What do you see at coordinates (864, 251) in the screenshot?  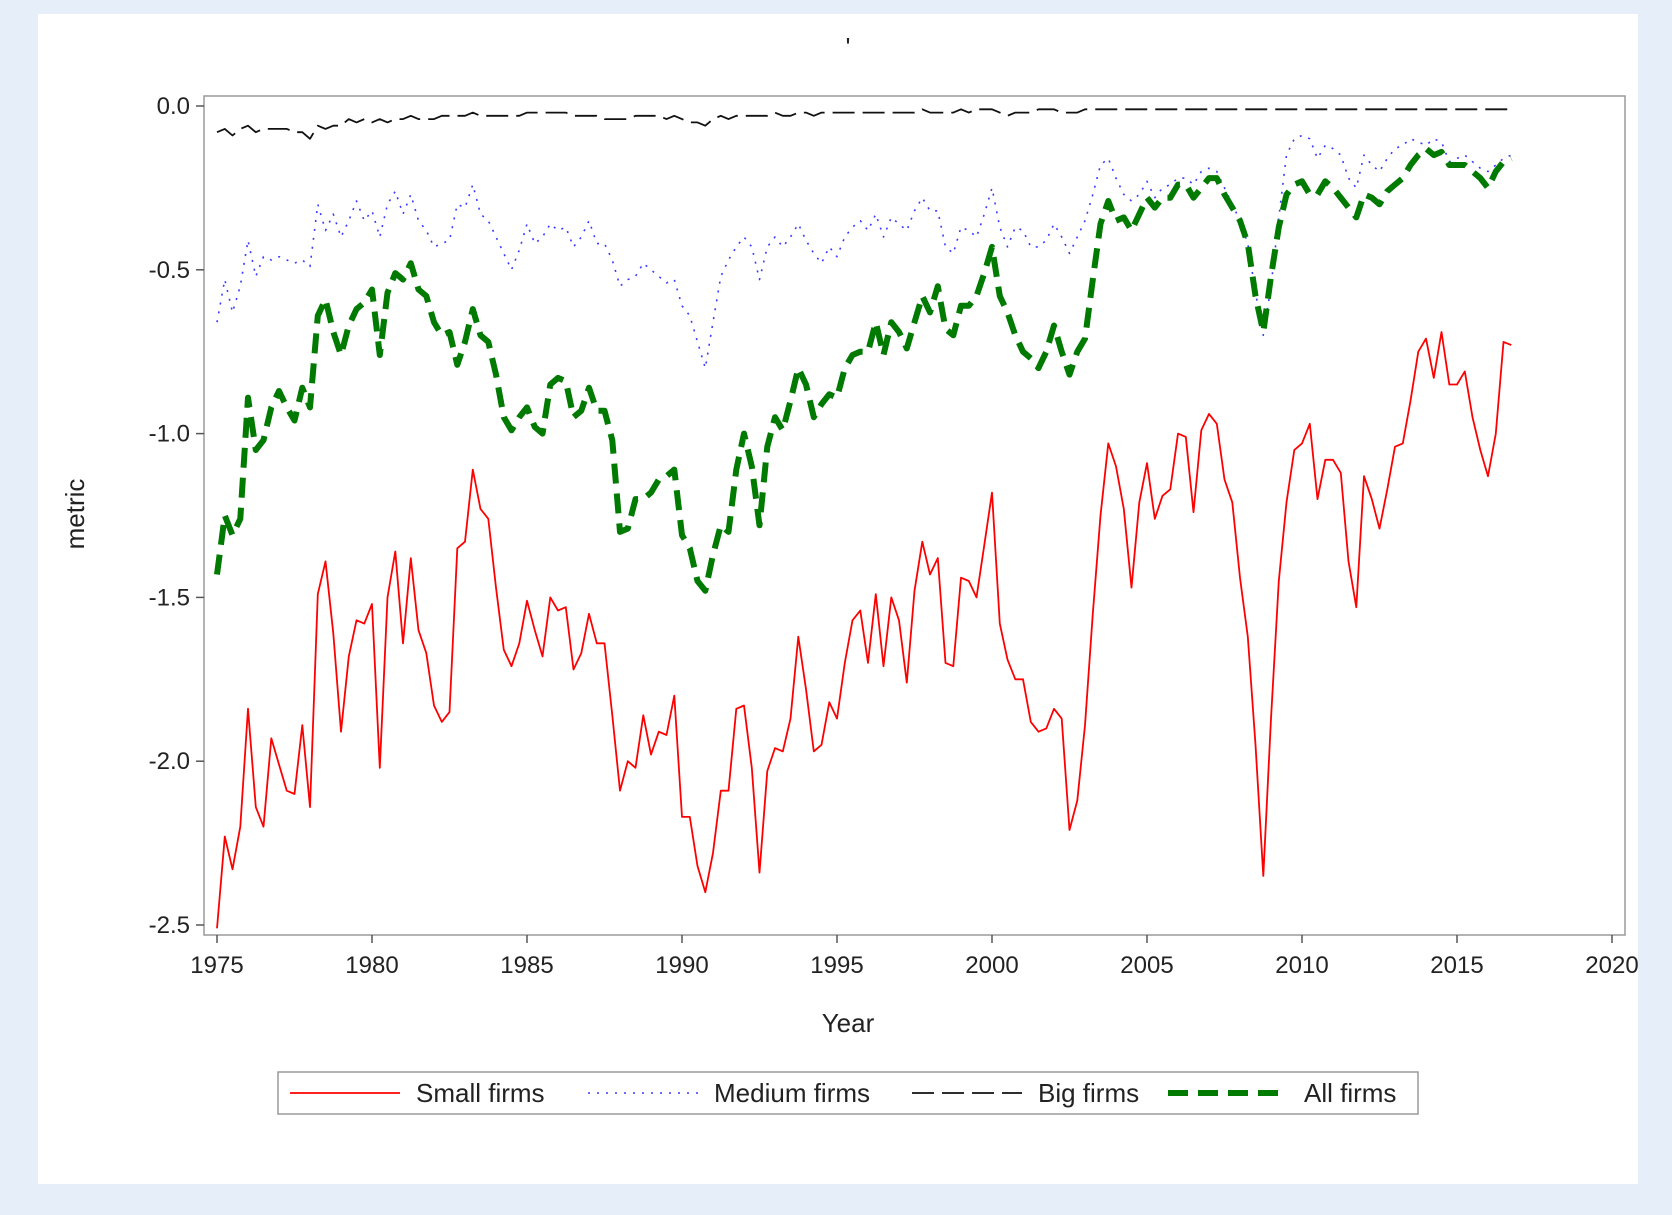 I see `series-line-medium-firms` at bounding box center [864, 251].